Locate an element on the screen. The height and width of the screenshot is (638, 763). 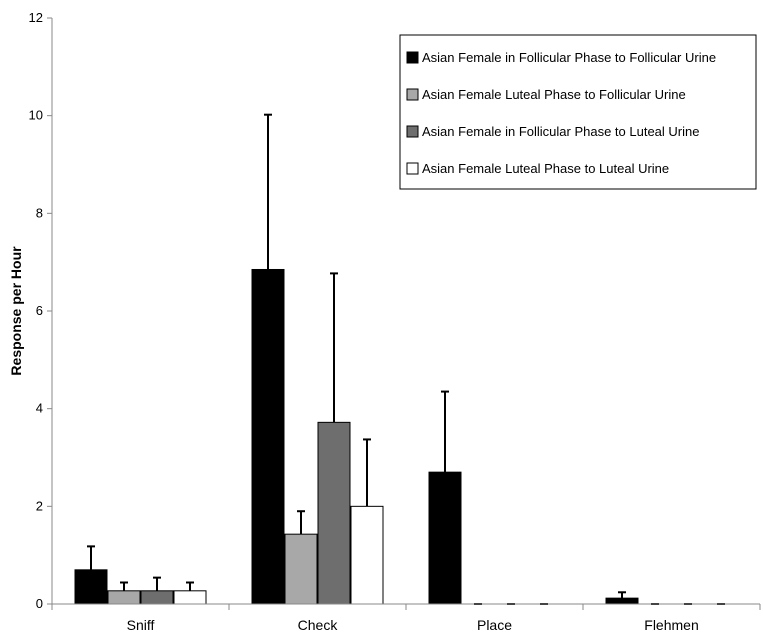
y-tick-label: 0 is located at coordinates (39, 603).